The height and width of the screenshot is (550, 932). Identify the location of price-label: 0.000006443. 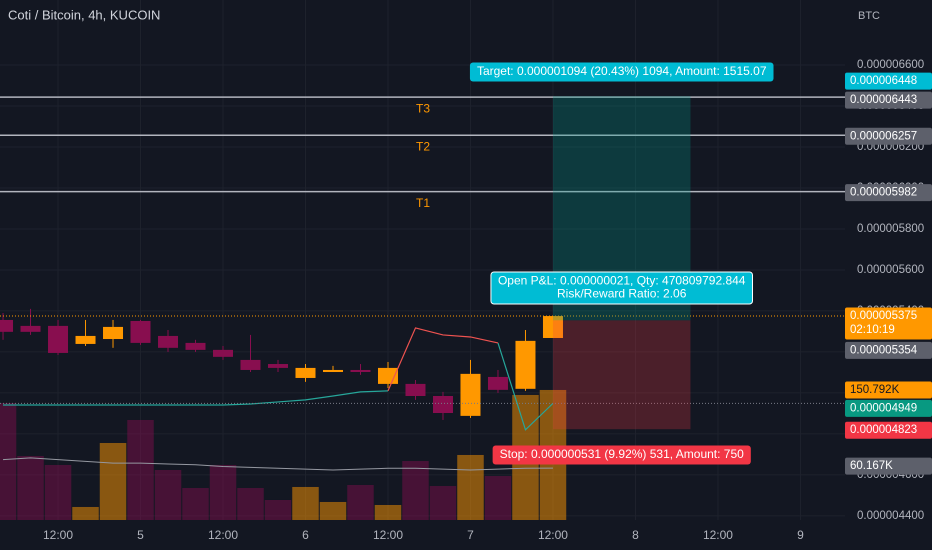
(883, 100).